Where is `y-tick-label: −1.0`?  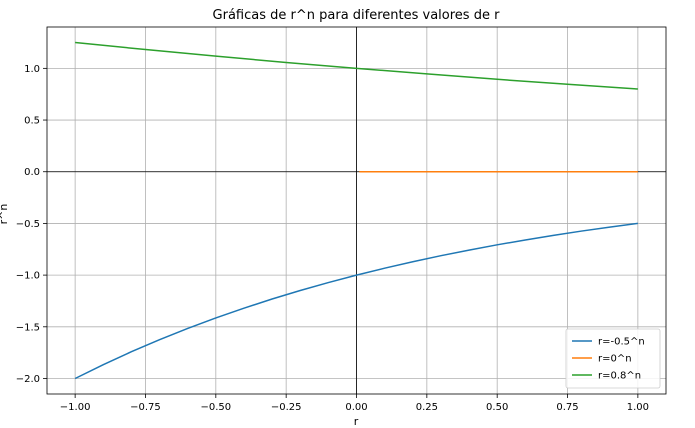 y-tick-label: −1.0 is located at coordinates (28, 276).